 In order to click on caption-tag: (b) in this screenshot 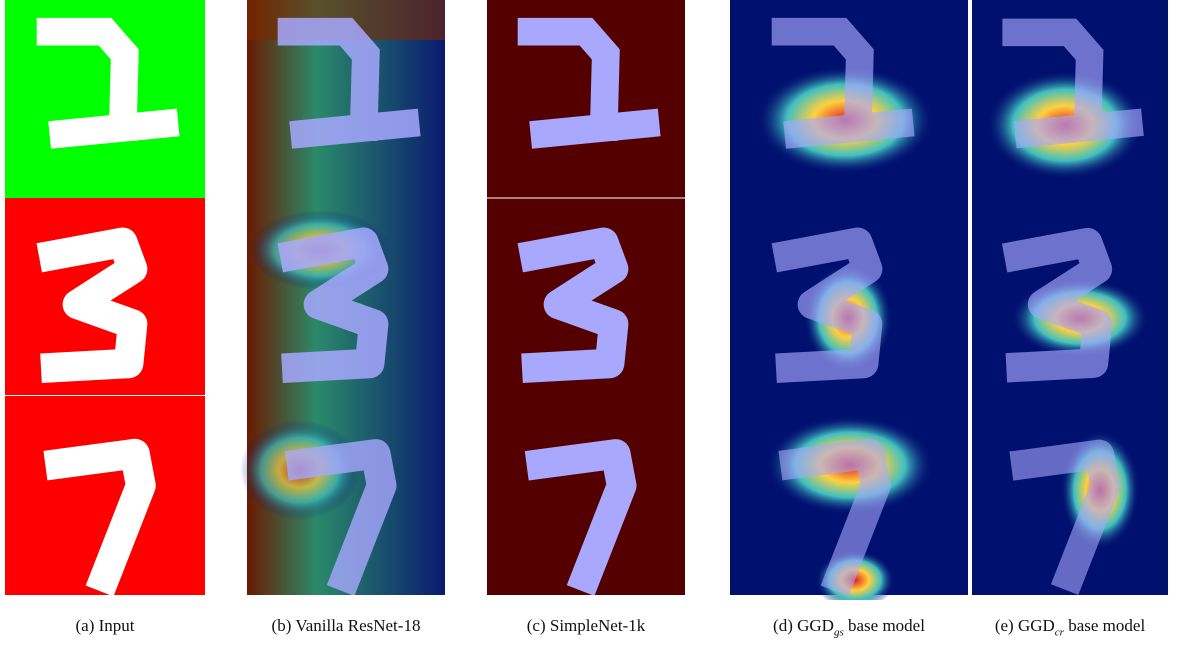, I will do `click(281, 625)`.